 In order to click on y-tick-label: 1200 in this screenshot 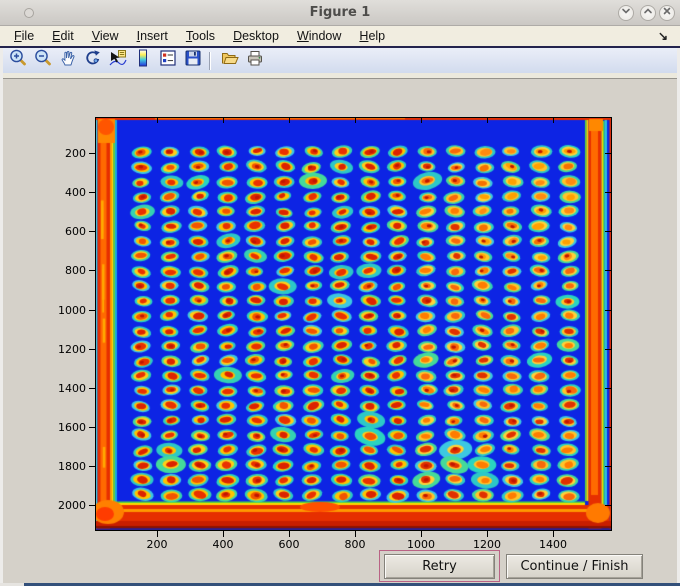, I will do `click(72, 349)`.